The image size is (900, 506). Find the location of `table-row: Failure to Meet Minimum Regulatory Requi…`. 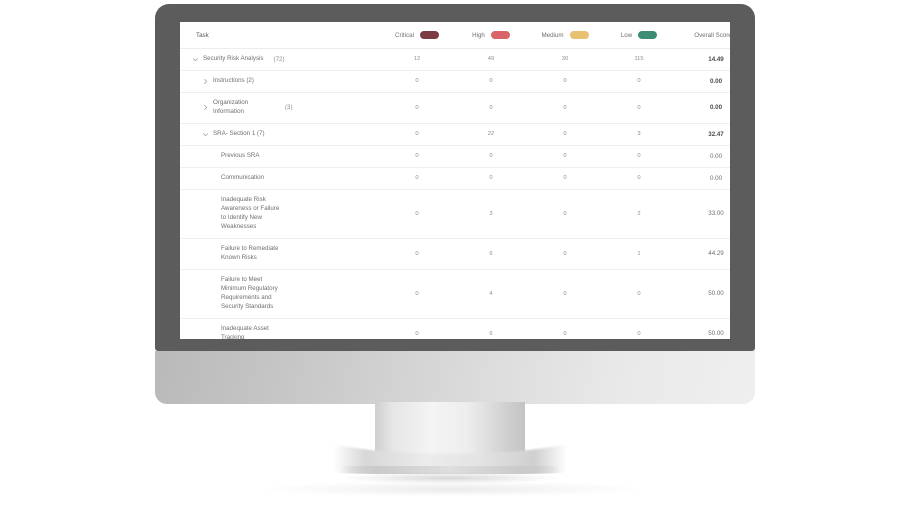

table-row: Failure to Meet Minimum Regulatory Requi… is located at coordinates (455, 294).